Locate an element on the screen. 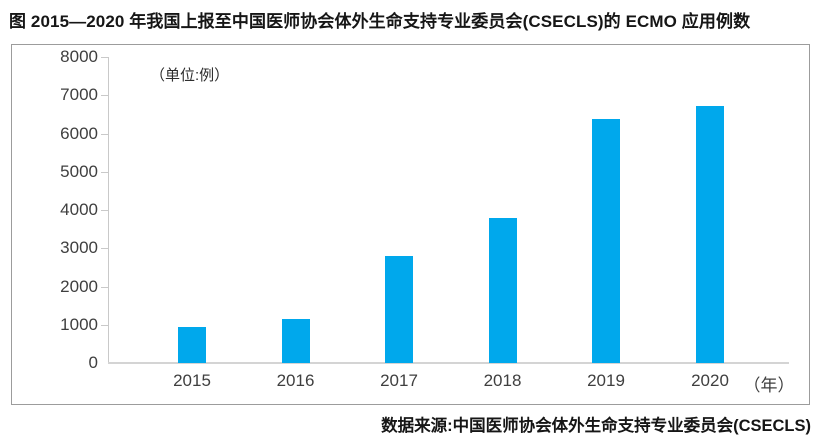  bar-2016 is located at coordinates (295, 341).